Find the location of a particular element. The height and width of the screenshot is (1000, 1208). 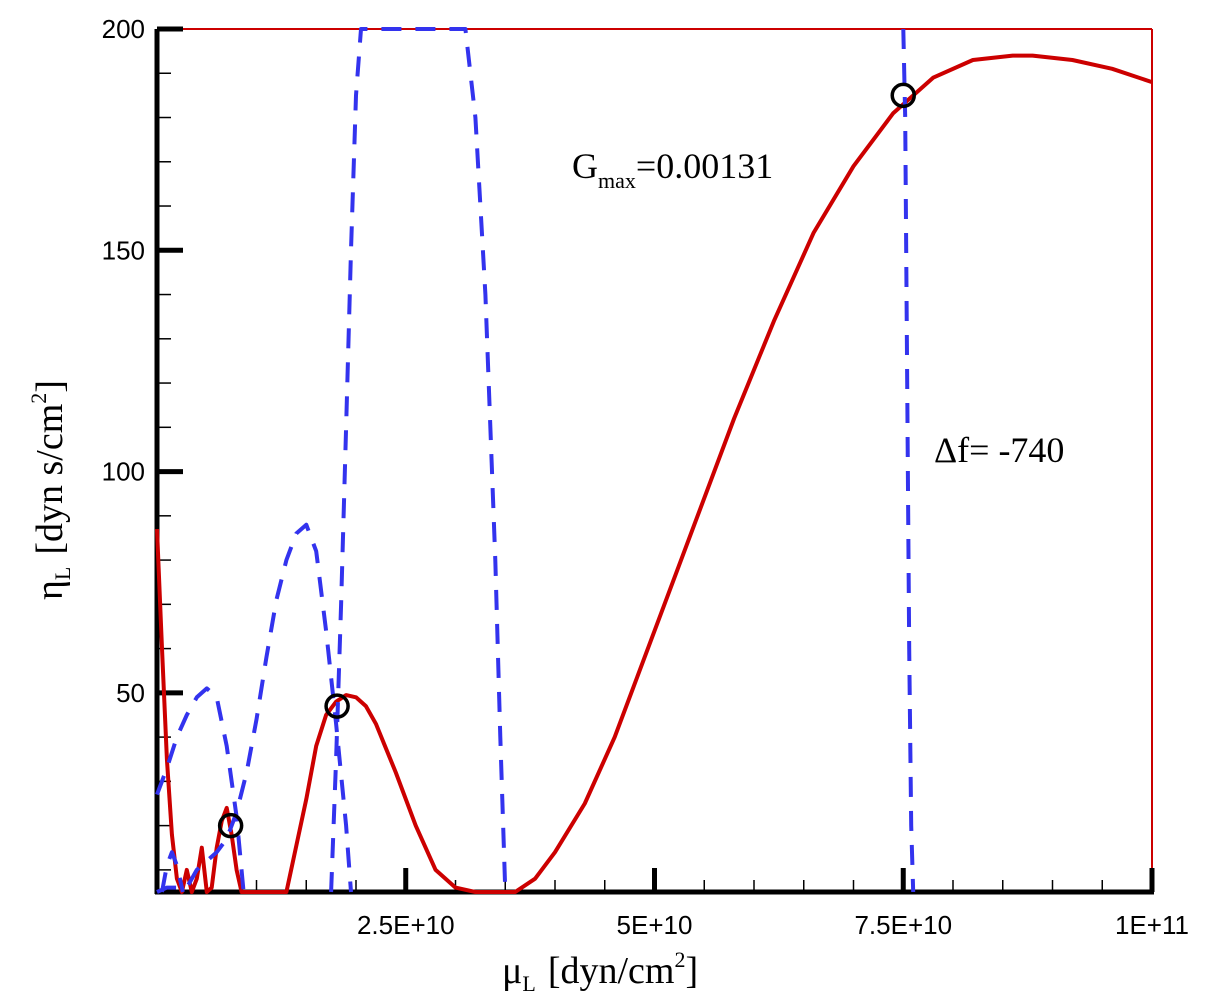

y-tick-label-0: 50 is located at coordinates (130, 693).